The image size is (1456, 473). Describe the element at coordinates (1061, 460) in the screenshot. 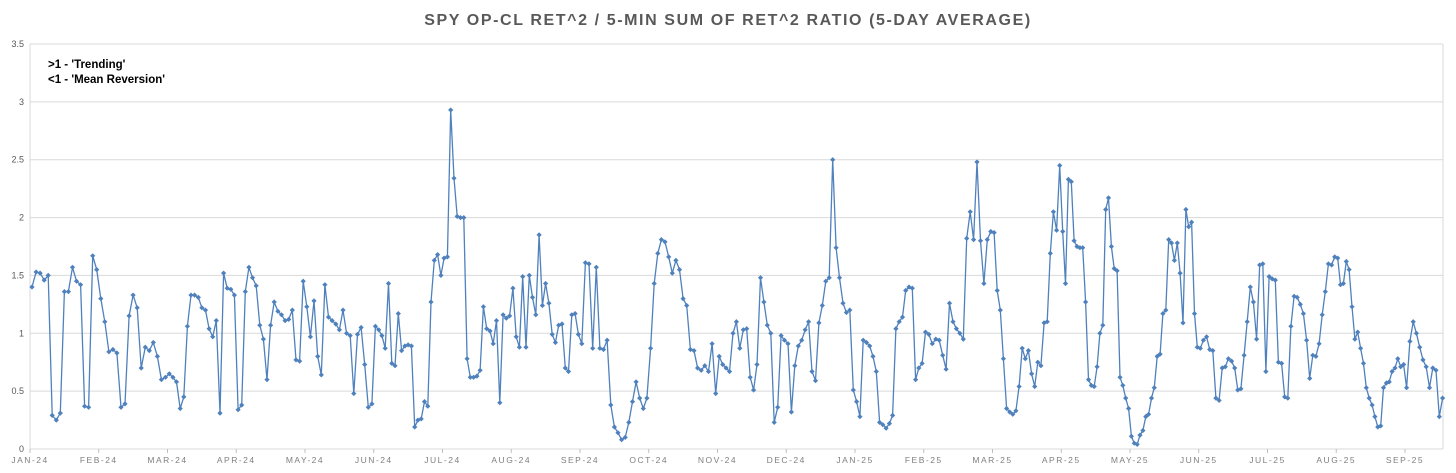

I see `svg-text: APR-25` at that location.